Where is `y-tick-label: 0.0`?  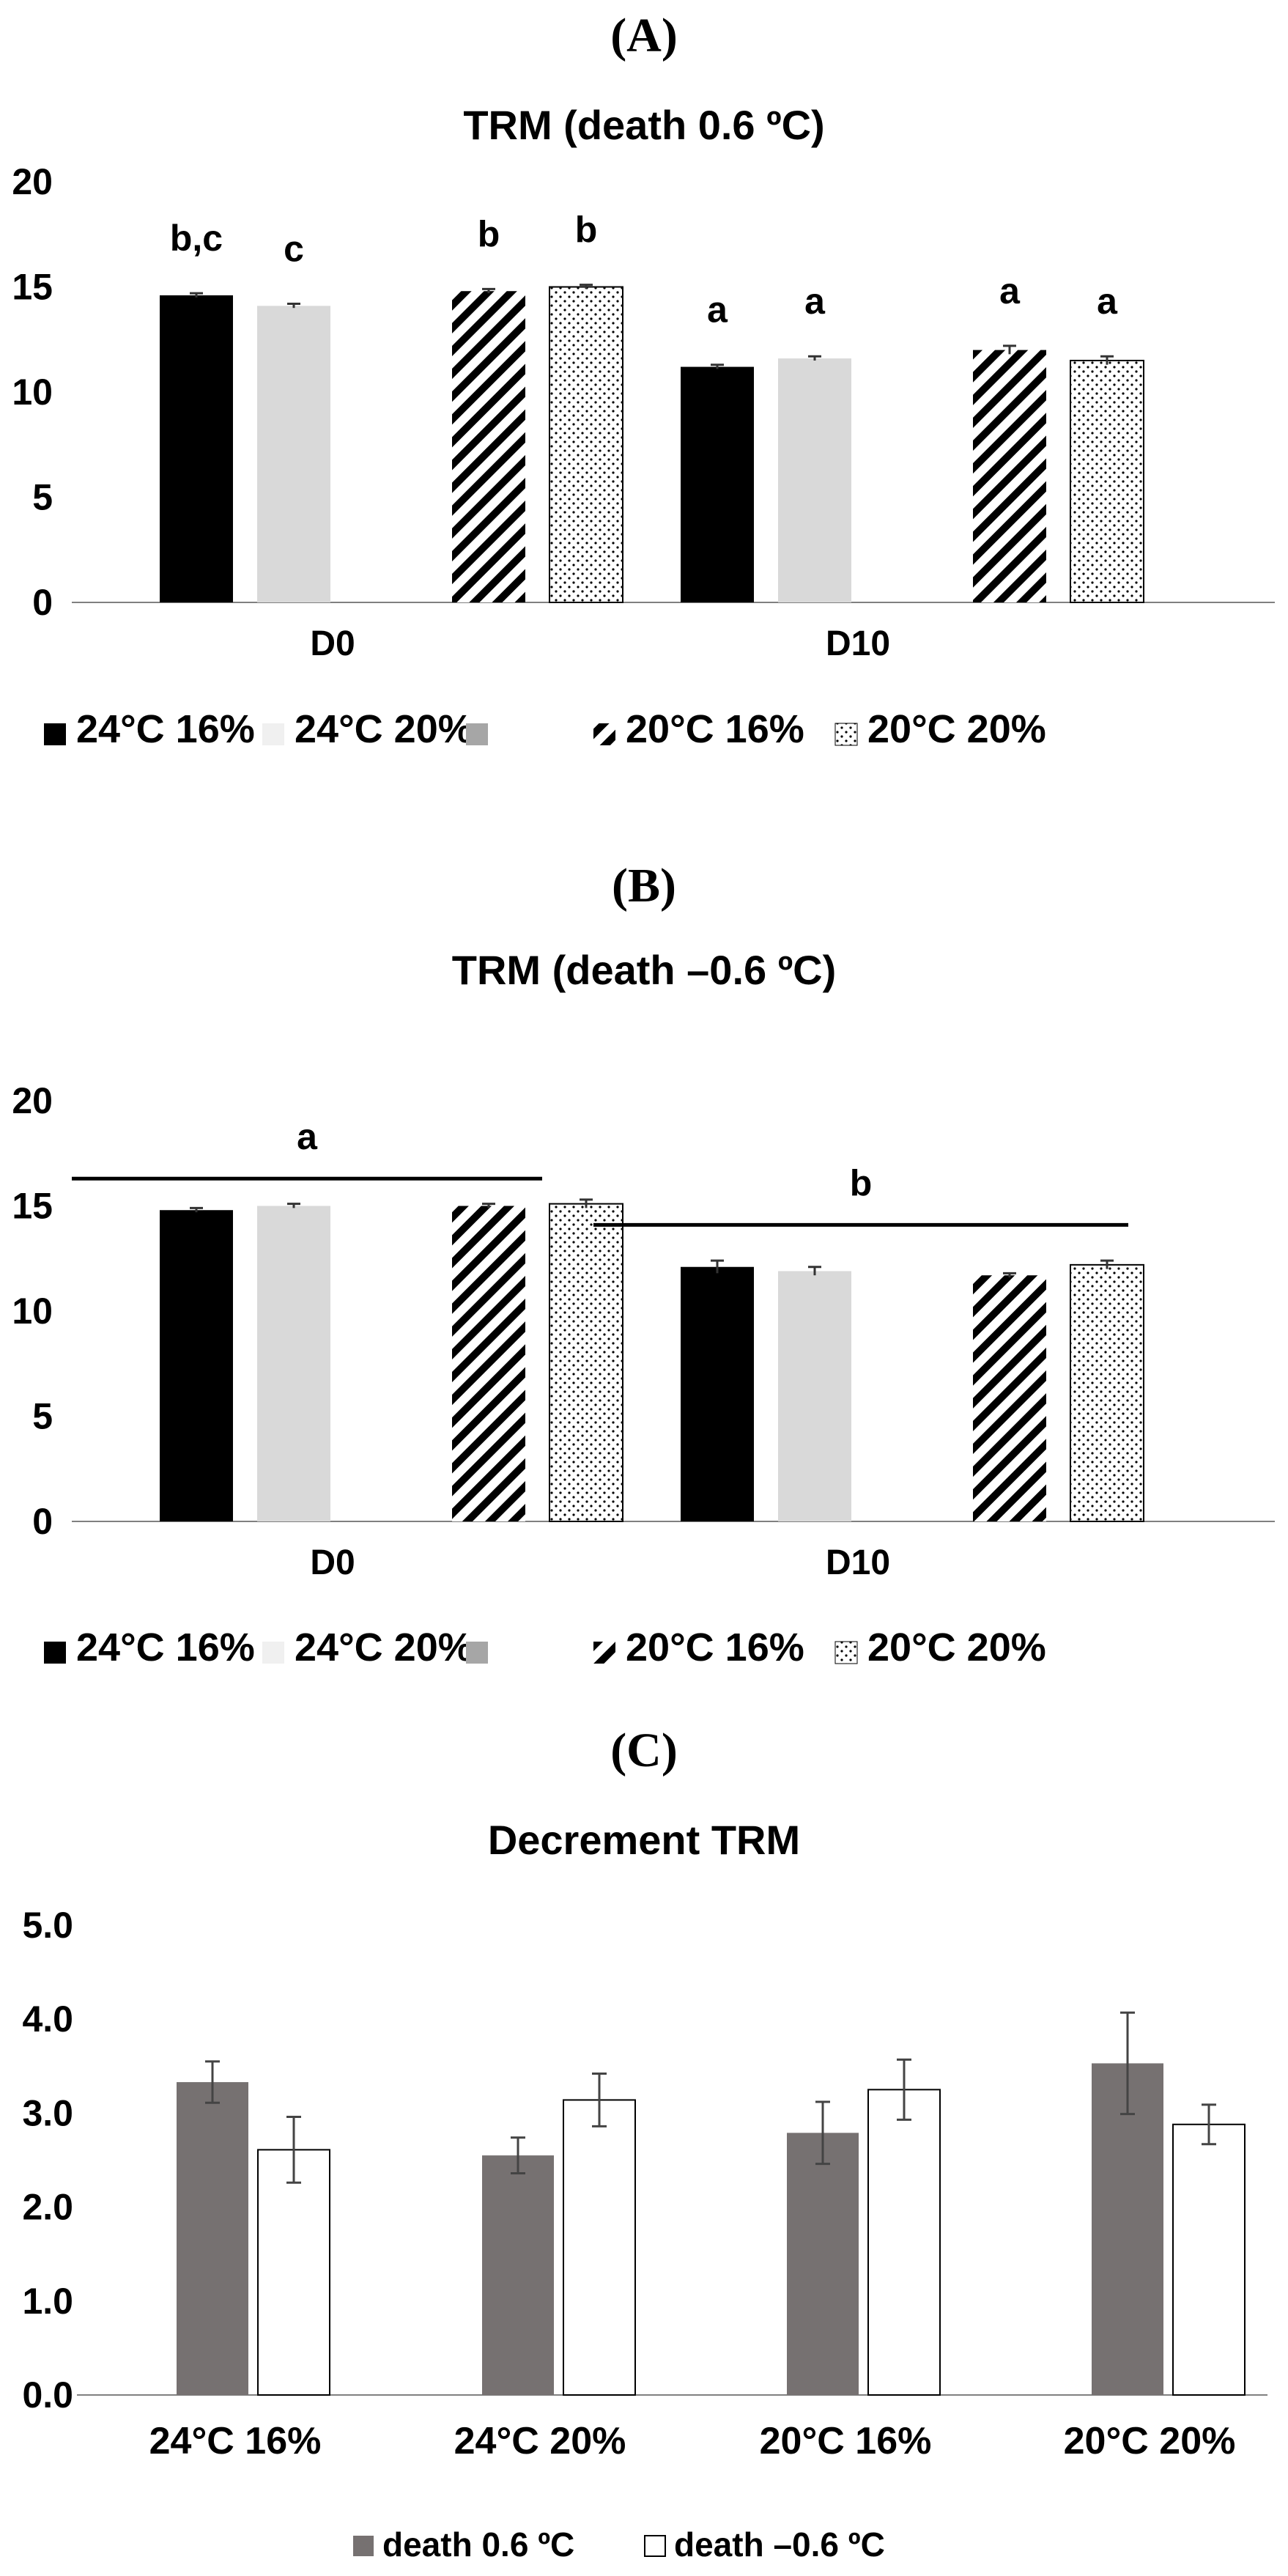 y-tick-label: 0.0 is located at coordinates (47, 2395).